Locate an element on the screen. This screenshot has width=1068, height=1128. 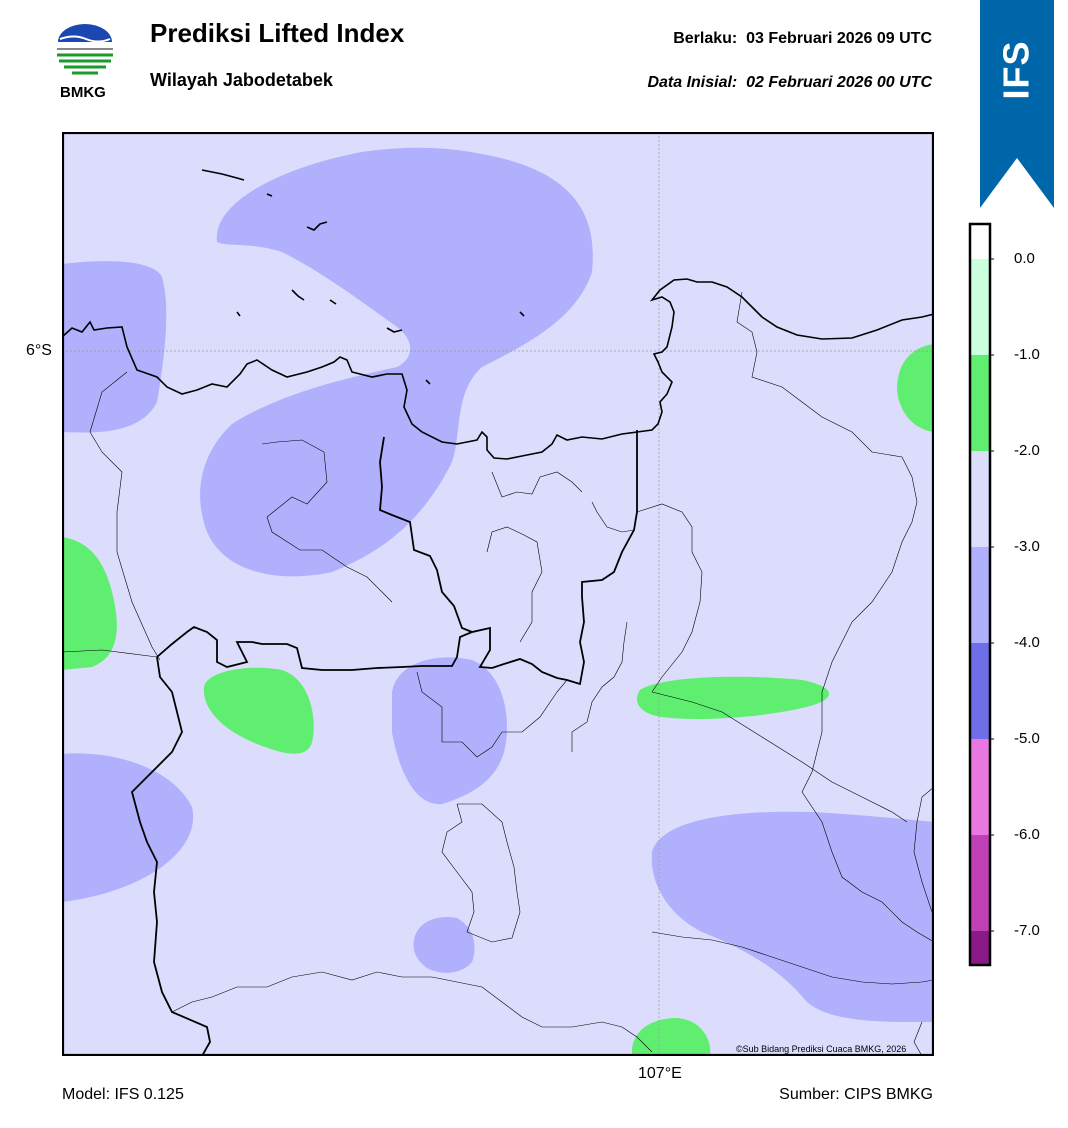
province-border is located at coordinates (508, 558).